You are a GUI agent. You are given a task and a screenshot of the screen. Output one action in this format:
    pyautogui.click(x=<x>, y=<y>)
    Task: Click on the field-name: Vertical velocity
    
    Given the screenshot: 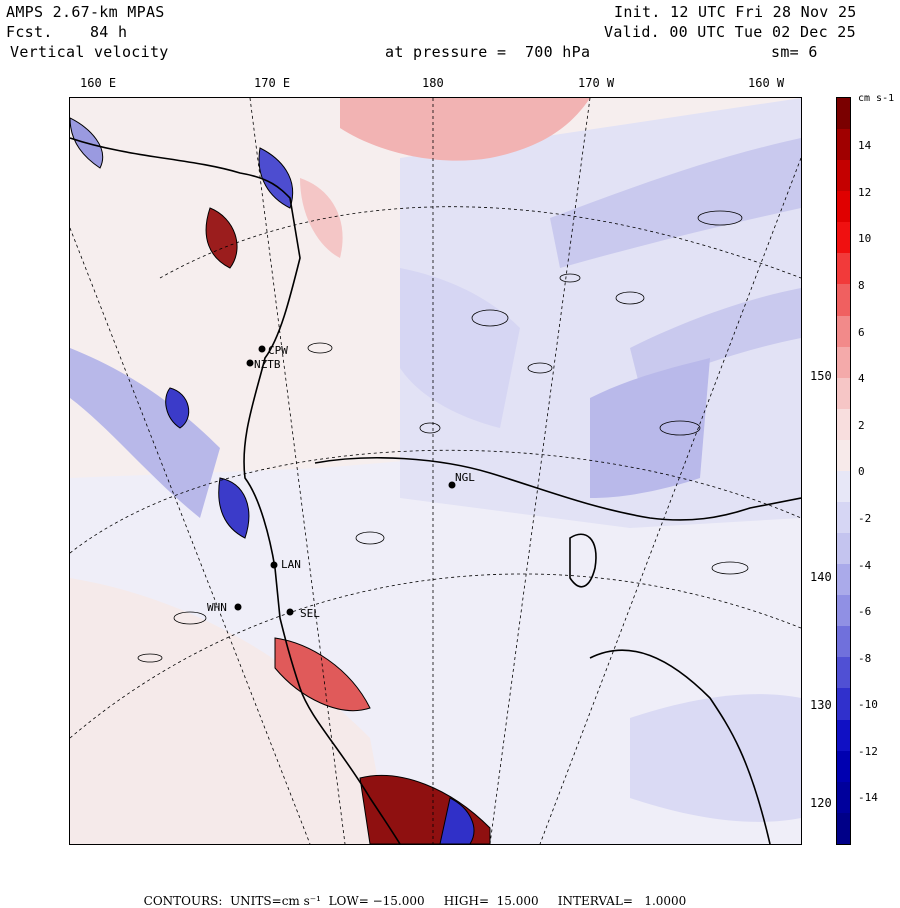 What is the action you would take?
    pyautogui.click(x=89, y=52)
    